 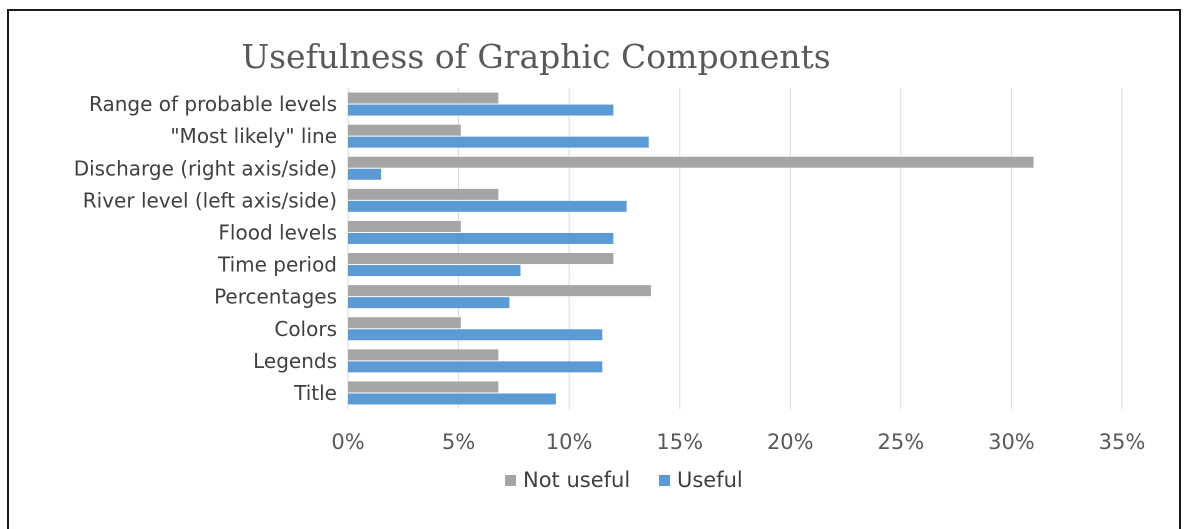 What do you see at coordinates (576, 480) in the screenshot?
I see `legend-label-not-useful: Not useful` at bounding box center [576, 480].